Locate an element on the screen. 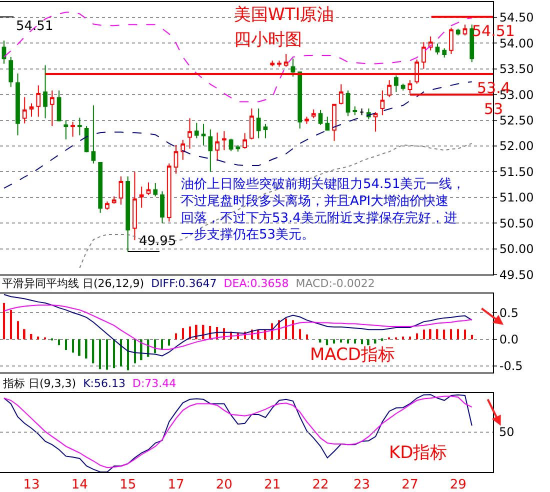 The image size is (550, 492). annotation: 54.51 is located at coordinates (35, 26).